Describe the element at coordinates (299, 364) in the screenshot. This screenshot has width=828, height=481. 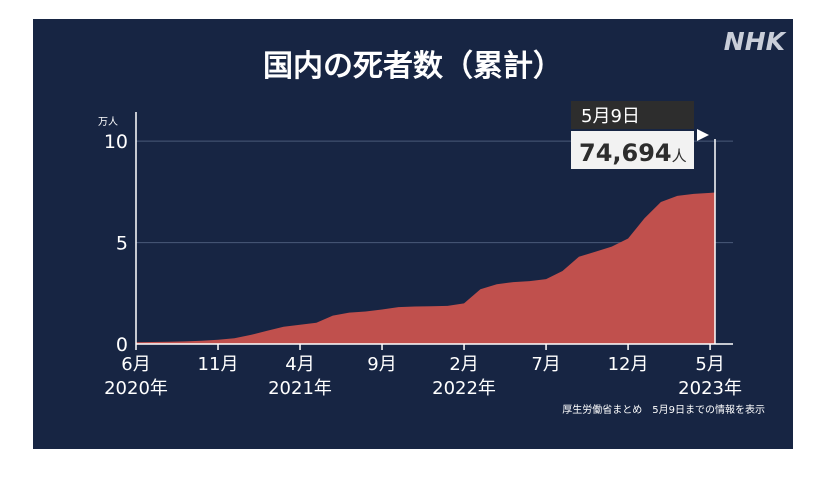
I see `x-tick-label: 4月` at that location.